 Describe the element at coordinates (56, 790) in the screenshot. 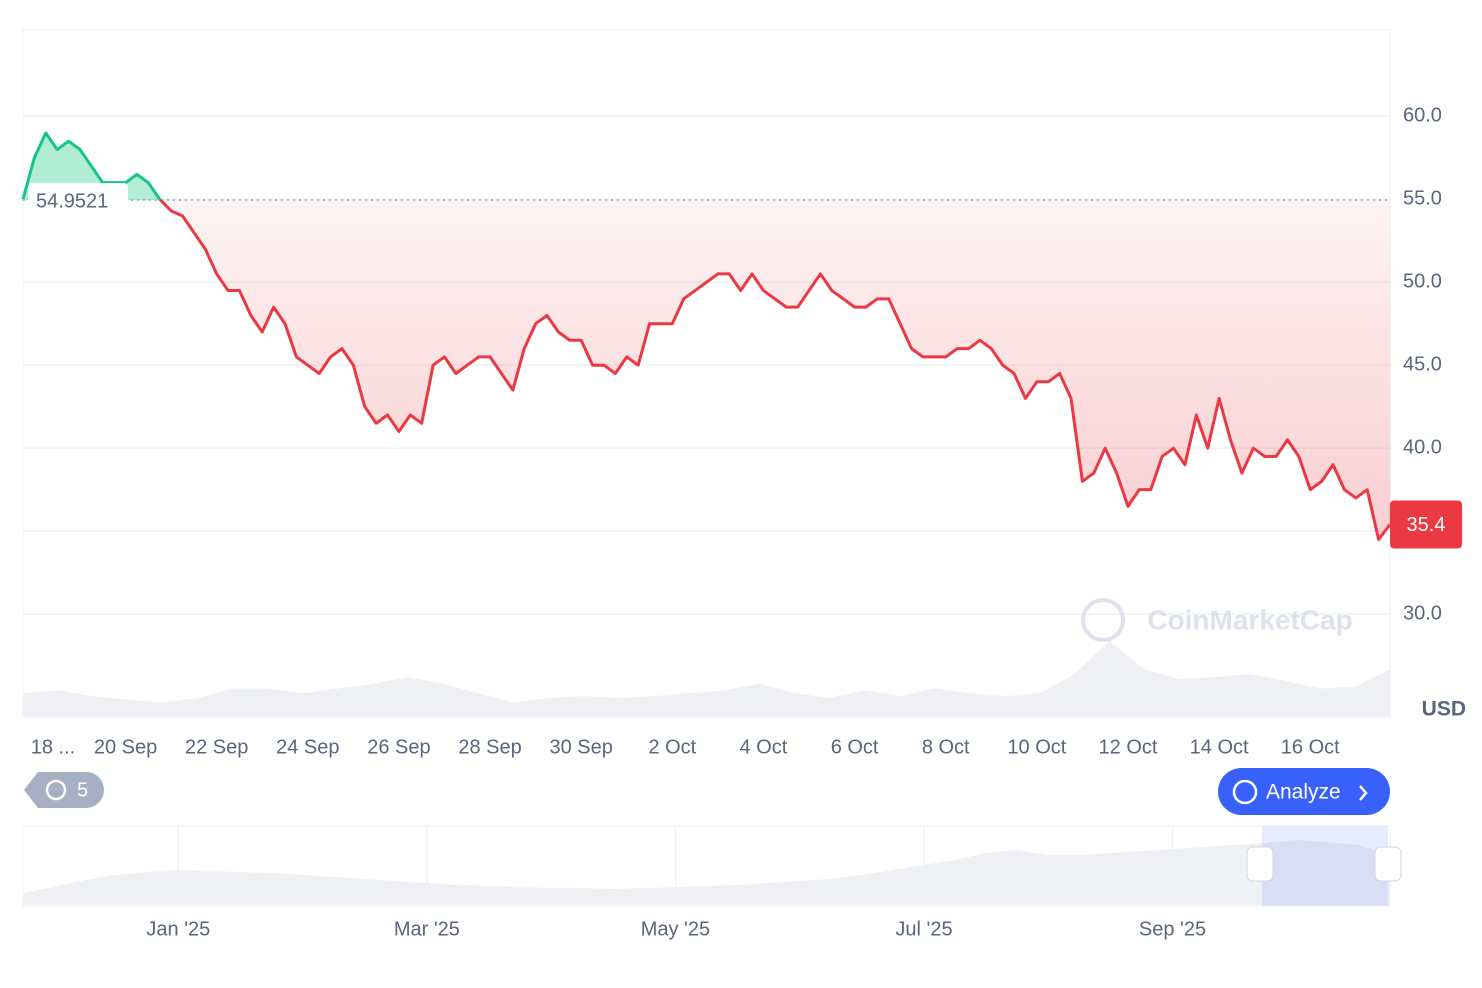

I see `history-icon` at that location.